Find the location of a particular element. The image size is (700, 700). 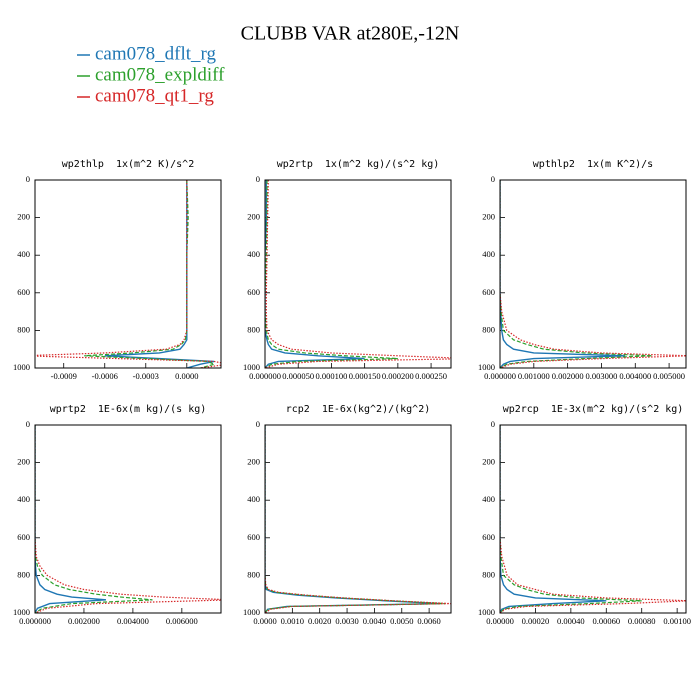

figure-title: CLUBB VAR at280E,-12N is located at coordinates (350, 34).